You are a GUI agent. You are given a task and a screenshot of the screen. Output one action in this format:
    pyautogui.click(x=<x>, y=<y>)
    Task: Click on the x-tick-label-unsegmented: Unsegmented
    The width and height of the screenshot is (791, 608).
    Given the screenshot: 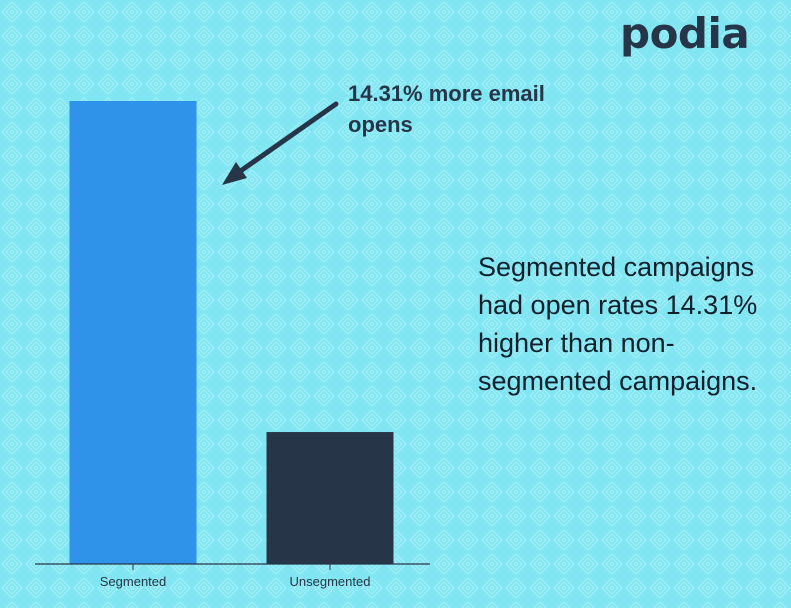 What is the action you would take?
    pyautogui.click(x=330, y=581)
    